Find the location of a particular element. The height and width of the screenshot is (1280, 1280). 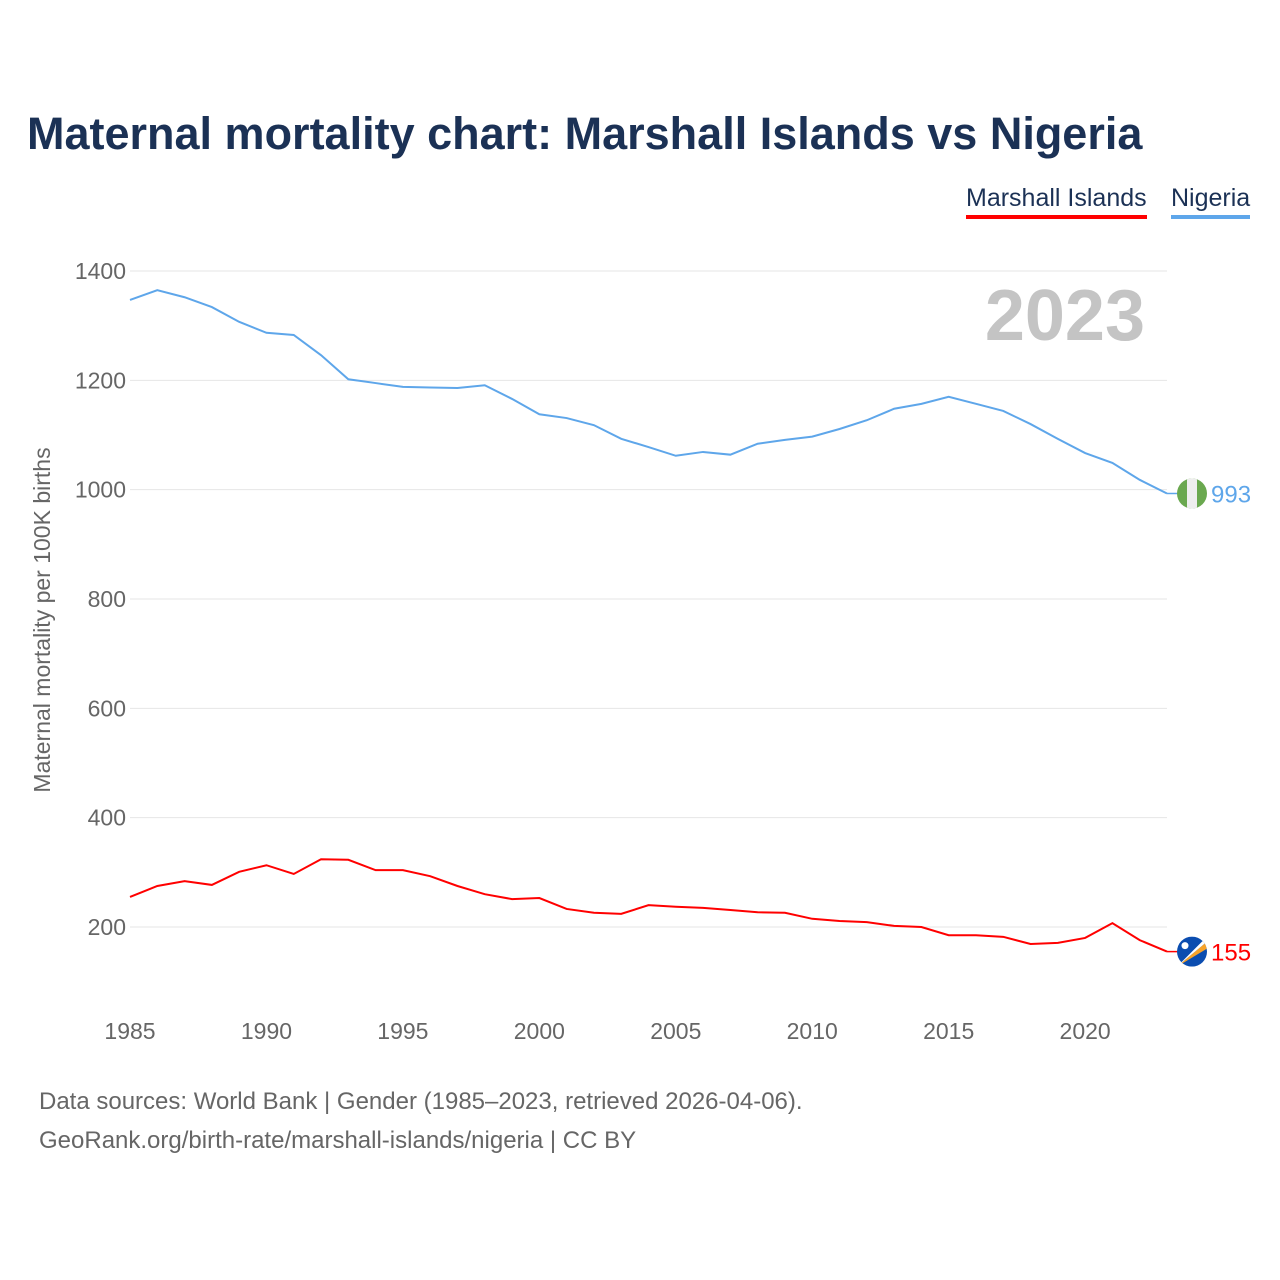

nigeria-flag-icon is located at coordinates (1192, 493).